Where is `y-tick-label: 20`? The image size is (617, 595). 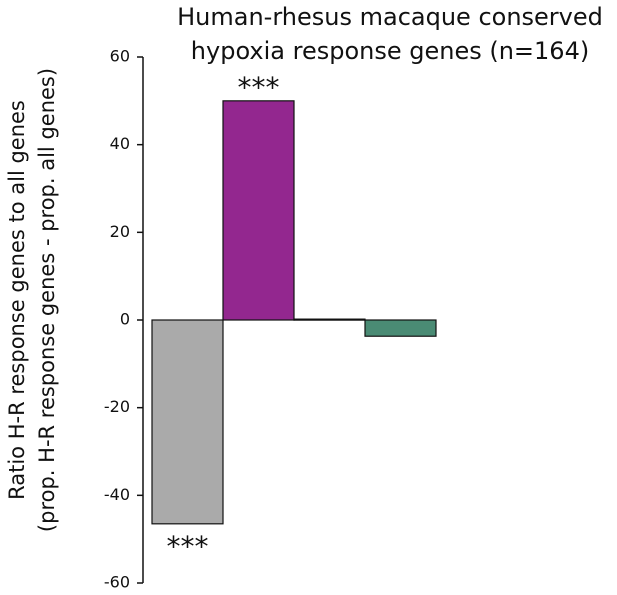
y-tick-label: 20 is located at coordinates (120, 231).